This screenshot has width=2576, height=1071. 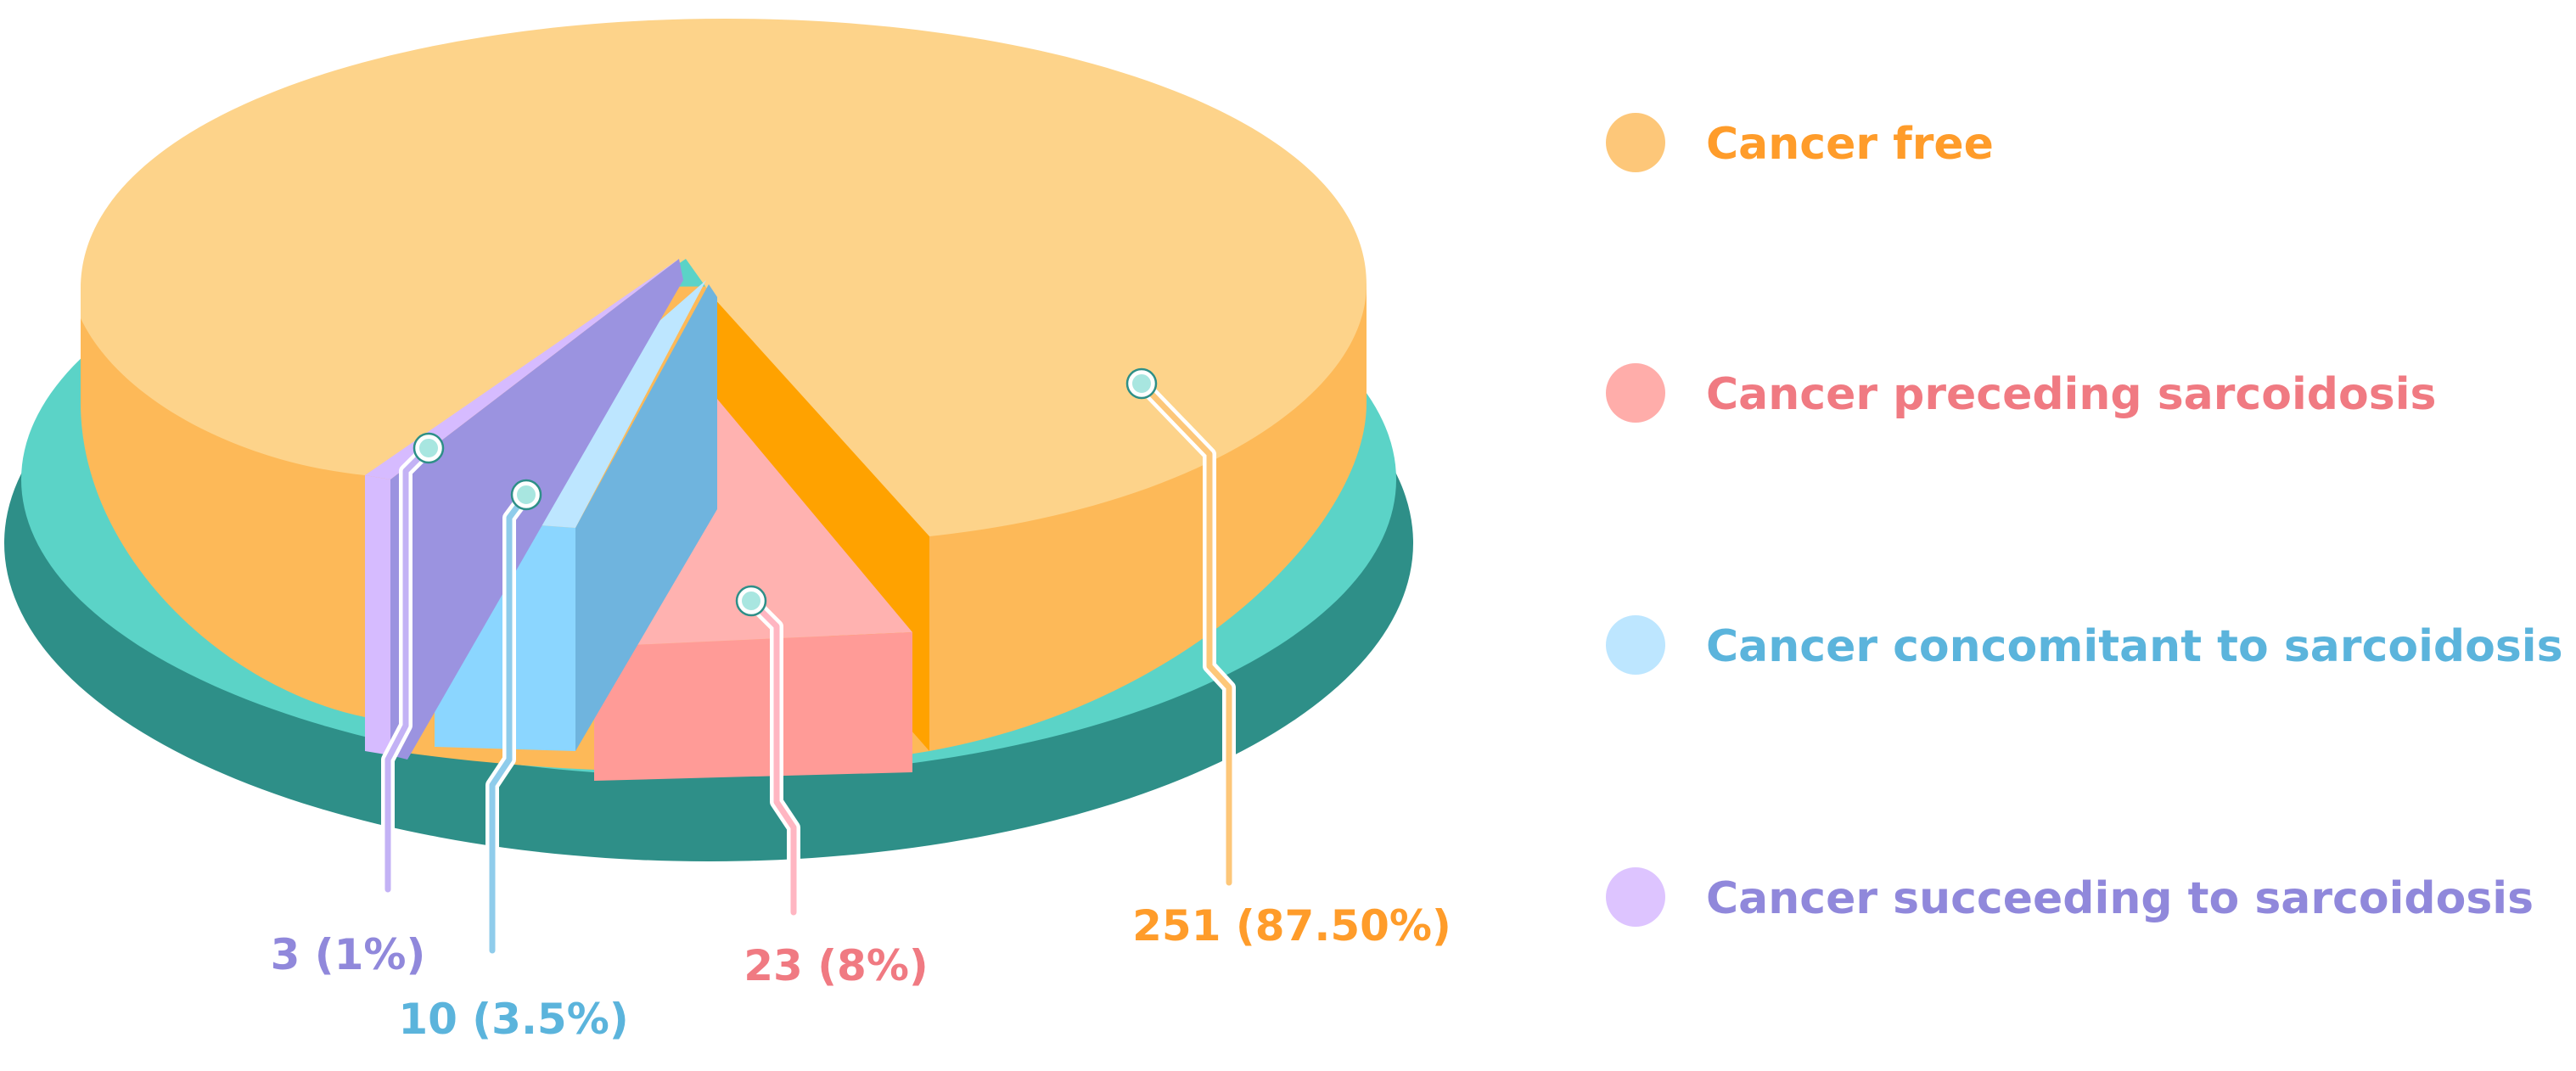 What do you see at coordinates (772, 756) in the screenshot?
I see `leader-line-preceding` at bounding box center [772, 756].